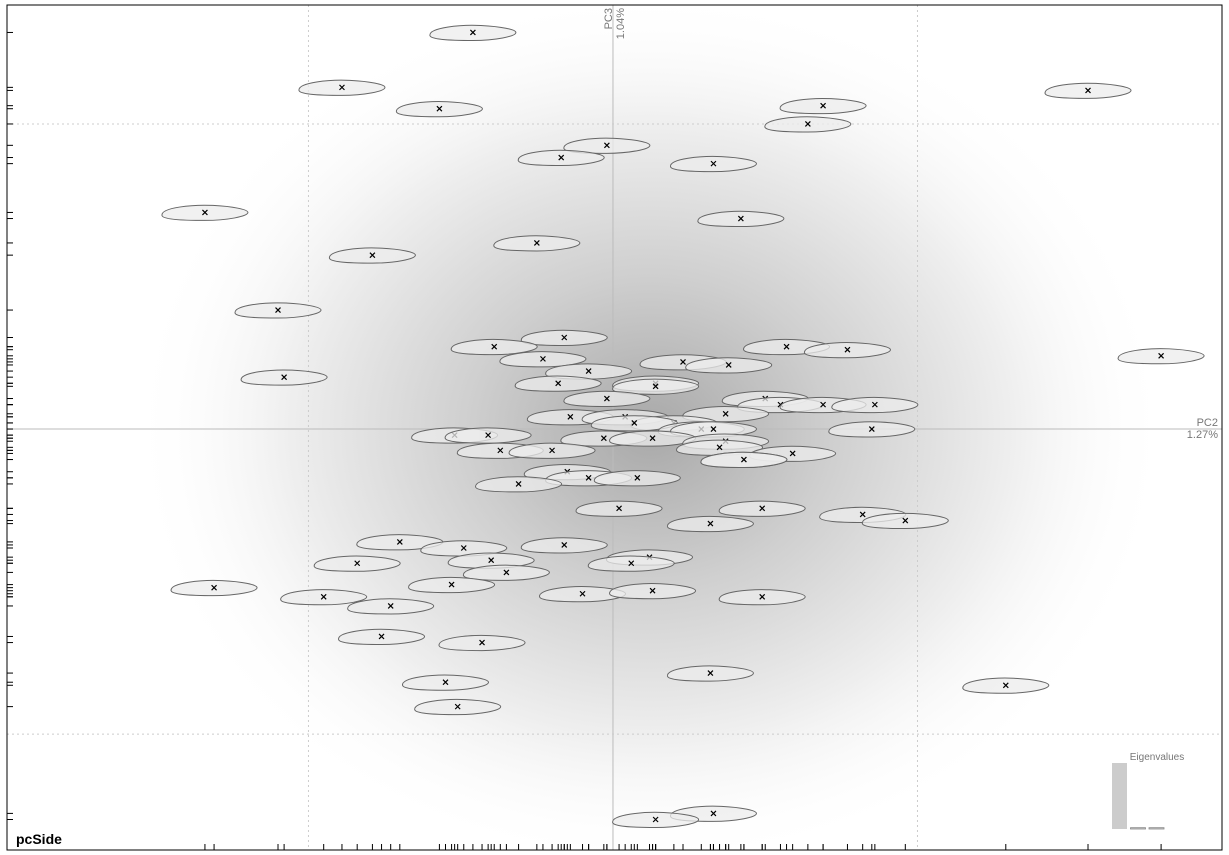 The image size is (1229, 855). What do you see at coordinates (621, 23) in the screenshot?
I see `y-axis-variance: 1.04%` at bounding box center [621, 23].